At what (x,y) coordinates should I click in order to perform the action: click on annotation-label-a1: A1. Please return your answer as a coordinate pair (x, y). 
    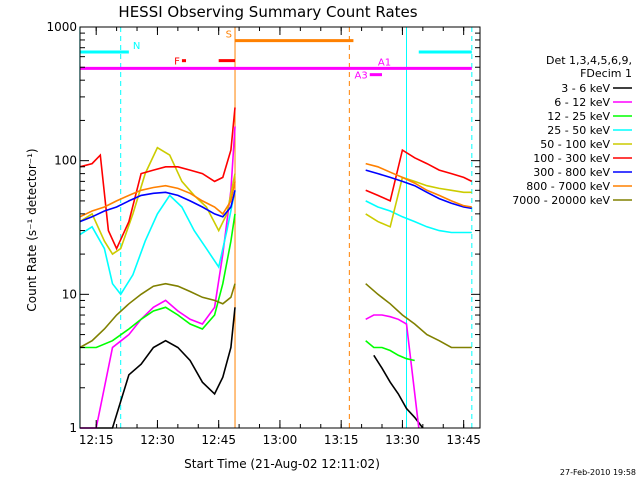
    Looking at the image, I should click on (384, 62).